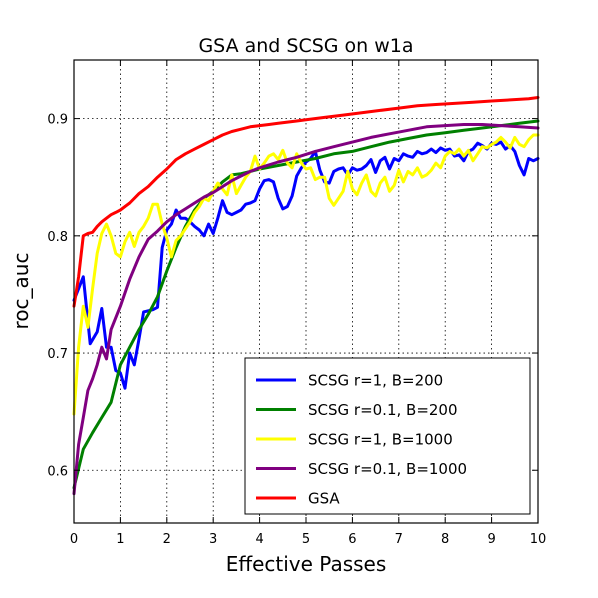  I want to click on legend-label-2: SCSG r=0.1, B=200, so click(383, 410).